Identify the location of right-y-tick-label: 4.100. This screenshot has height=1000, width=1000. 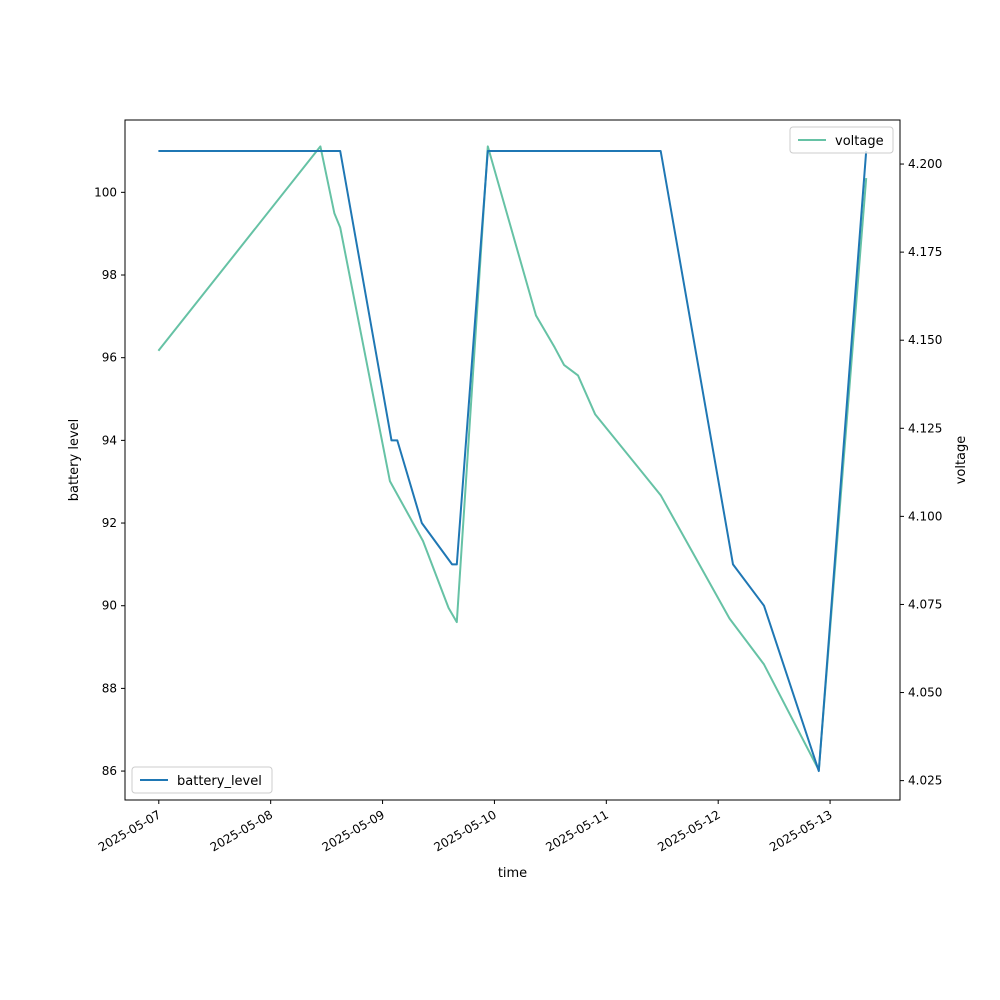
(925, 516).